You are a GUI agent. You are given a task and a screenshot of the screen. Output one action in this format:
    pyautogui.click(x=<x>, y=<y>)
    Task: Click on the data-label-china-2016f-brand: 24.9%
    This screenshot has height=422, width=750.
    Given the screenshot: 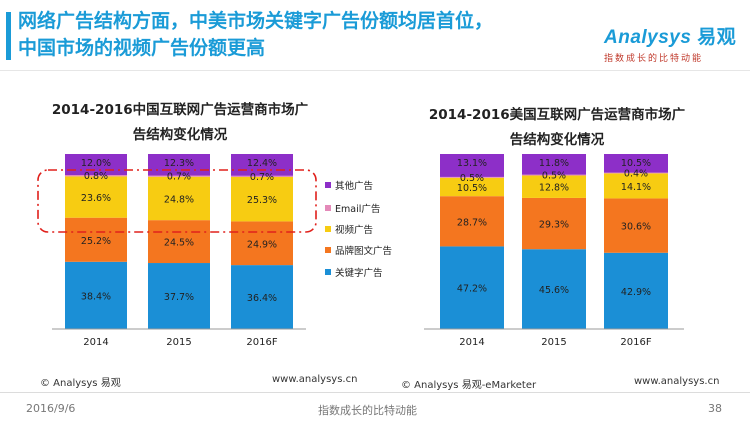 What is the action you would take?
    pyautogui.click(x=262, y=244)
    